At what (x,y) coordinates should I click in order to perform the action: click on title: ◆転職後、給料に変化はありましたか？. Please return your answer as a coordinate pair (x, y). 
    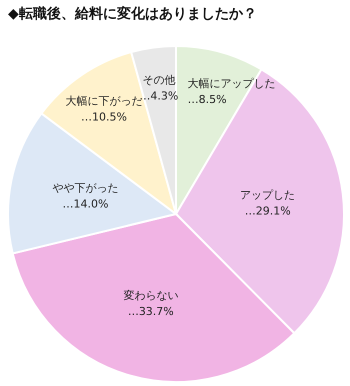
    Looking at the image, I should click on (132, 14).